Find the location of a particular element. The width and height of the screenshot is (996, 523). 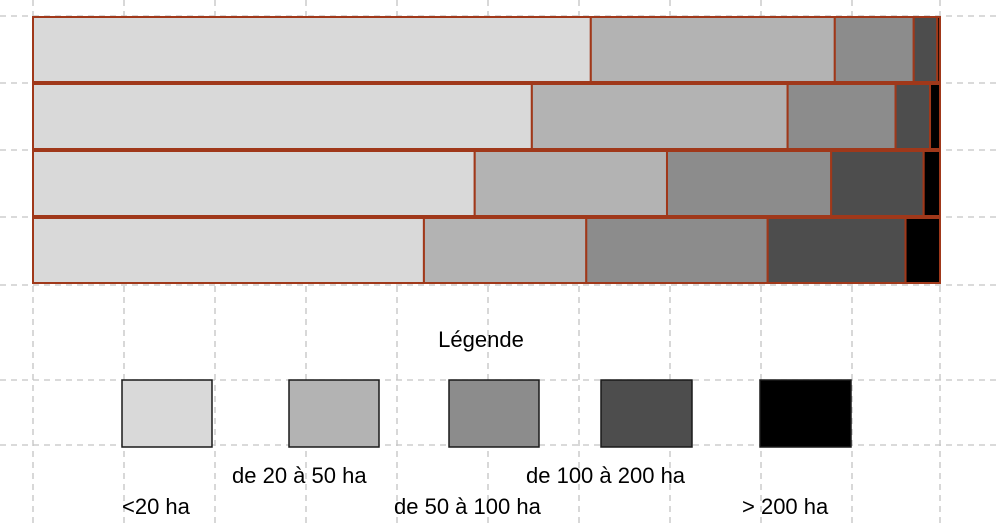

legend-label: de 20 à 50 ha is located at coordinates (299, 475).